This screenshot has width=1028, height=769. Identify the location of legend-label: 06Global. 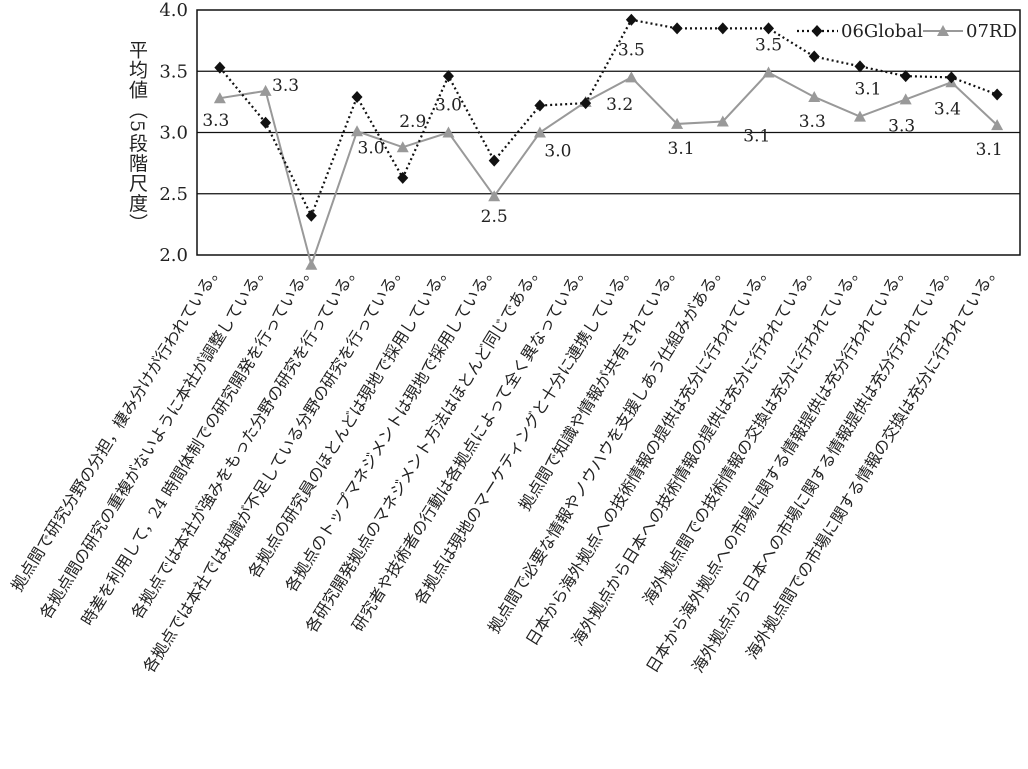
(882, 31).